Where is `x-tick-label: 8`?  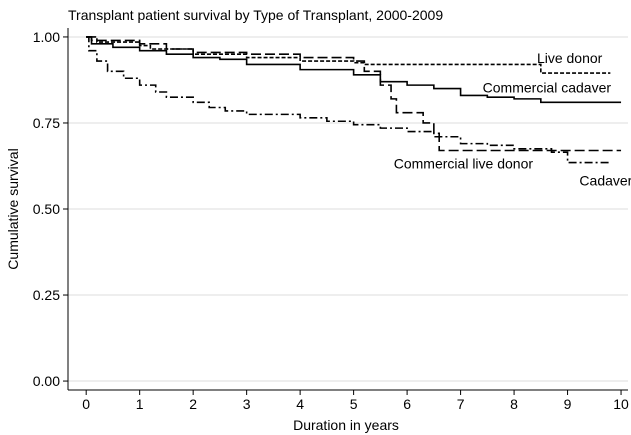
x-tick-label: 8 is located at coordinates (514, 404).